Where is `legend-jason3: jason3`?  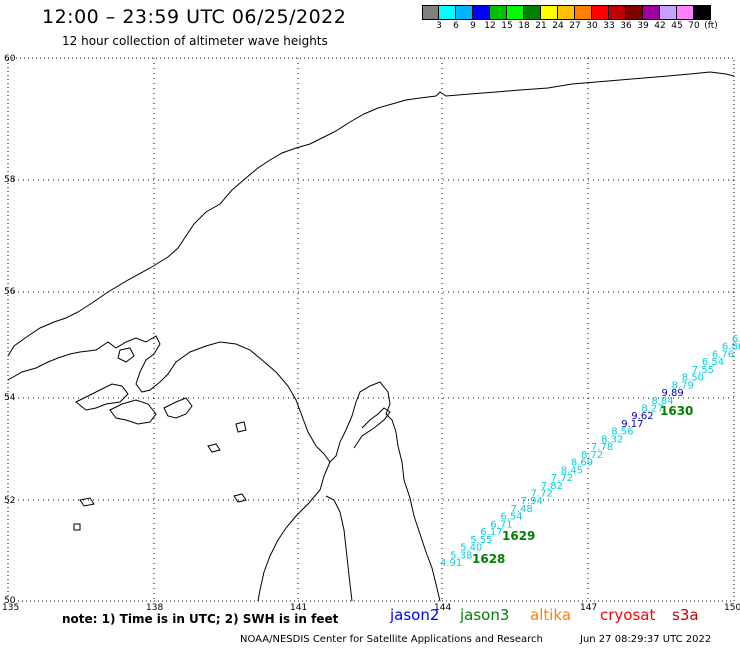
legend-jason3: jason3 is located at coordinates (485, 615).